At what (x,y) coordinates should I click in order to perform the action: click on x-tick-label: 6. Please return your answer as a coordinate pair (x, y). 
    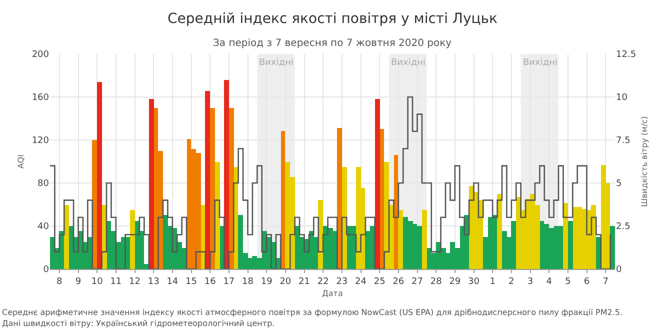
    Looking at the image, I should click on (587, 281).